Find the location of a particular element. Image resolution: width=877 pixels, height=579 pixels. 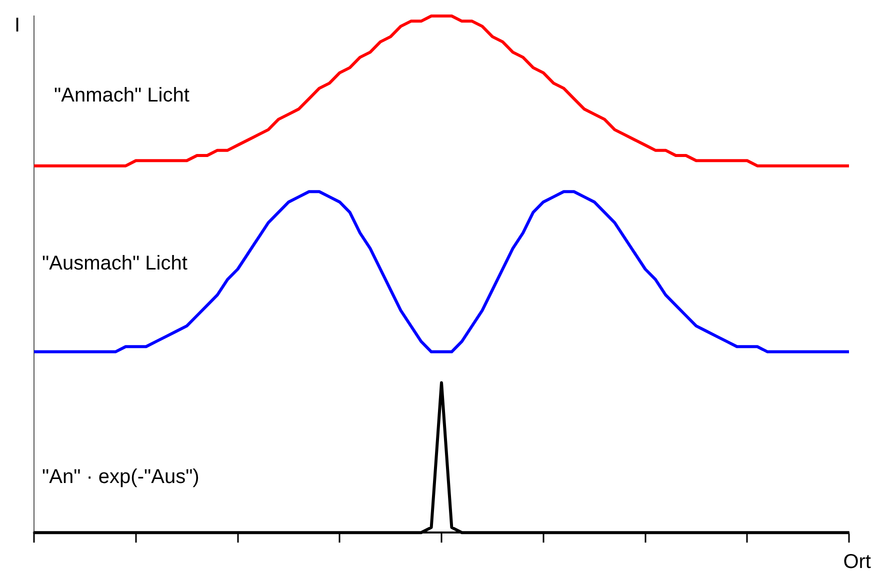

text: "An" · exp(-"Aus") is located at coordinates (121, 477).